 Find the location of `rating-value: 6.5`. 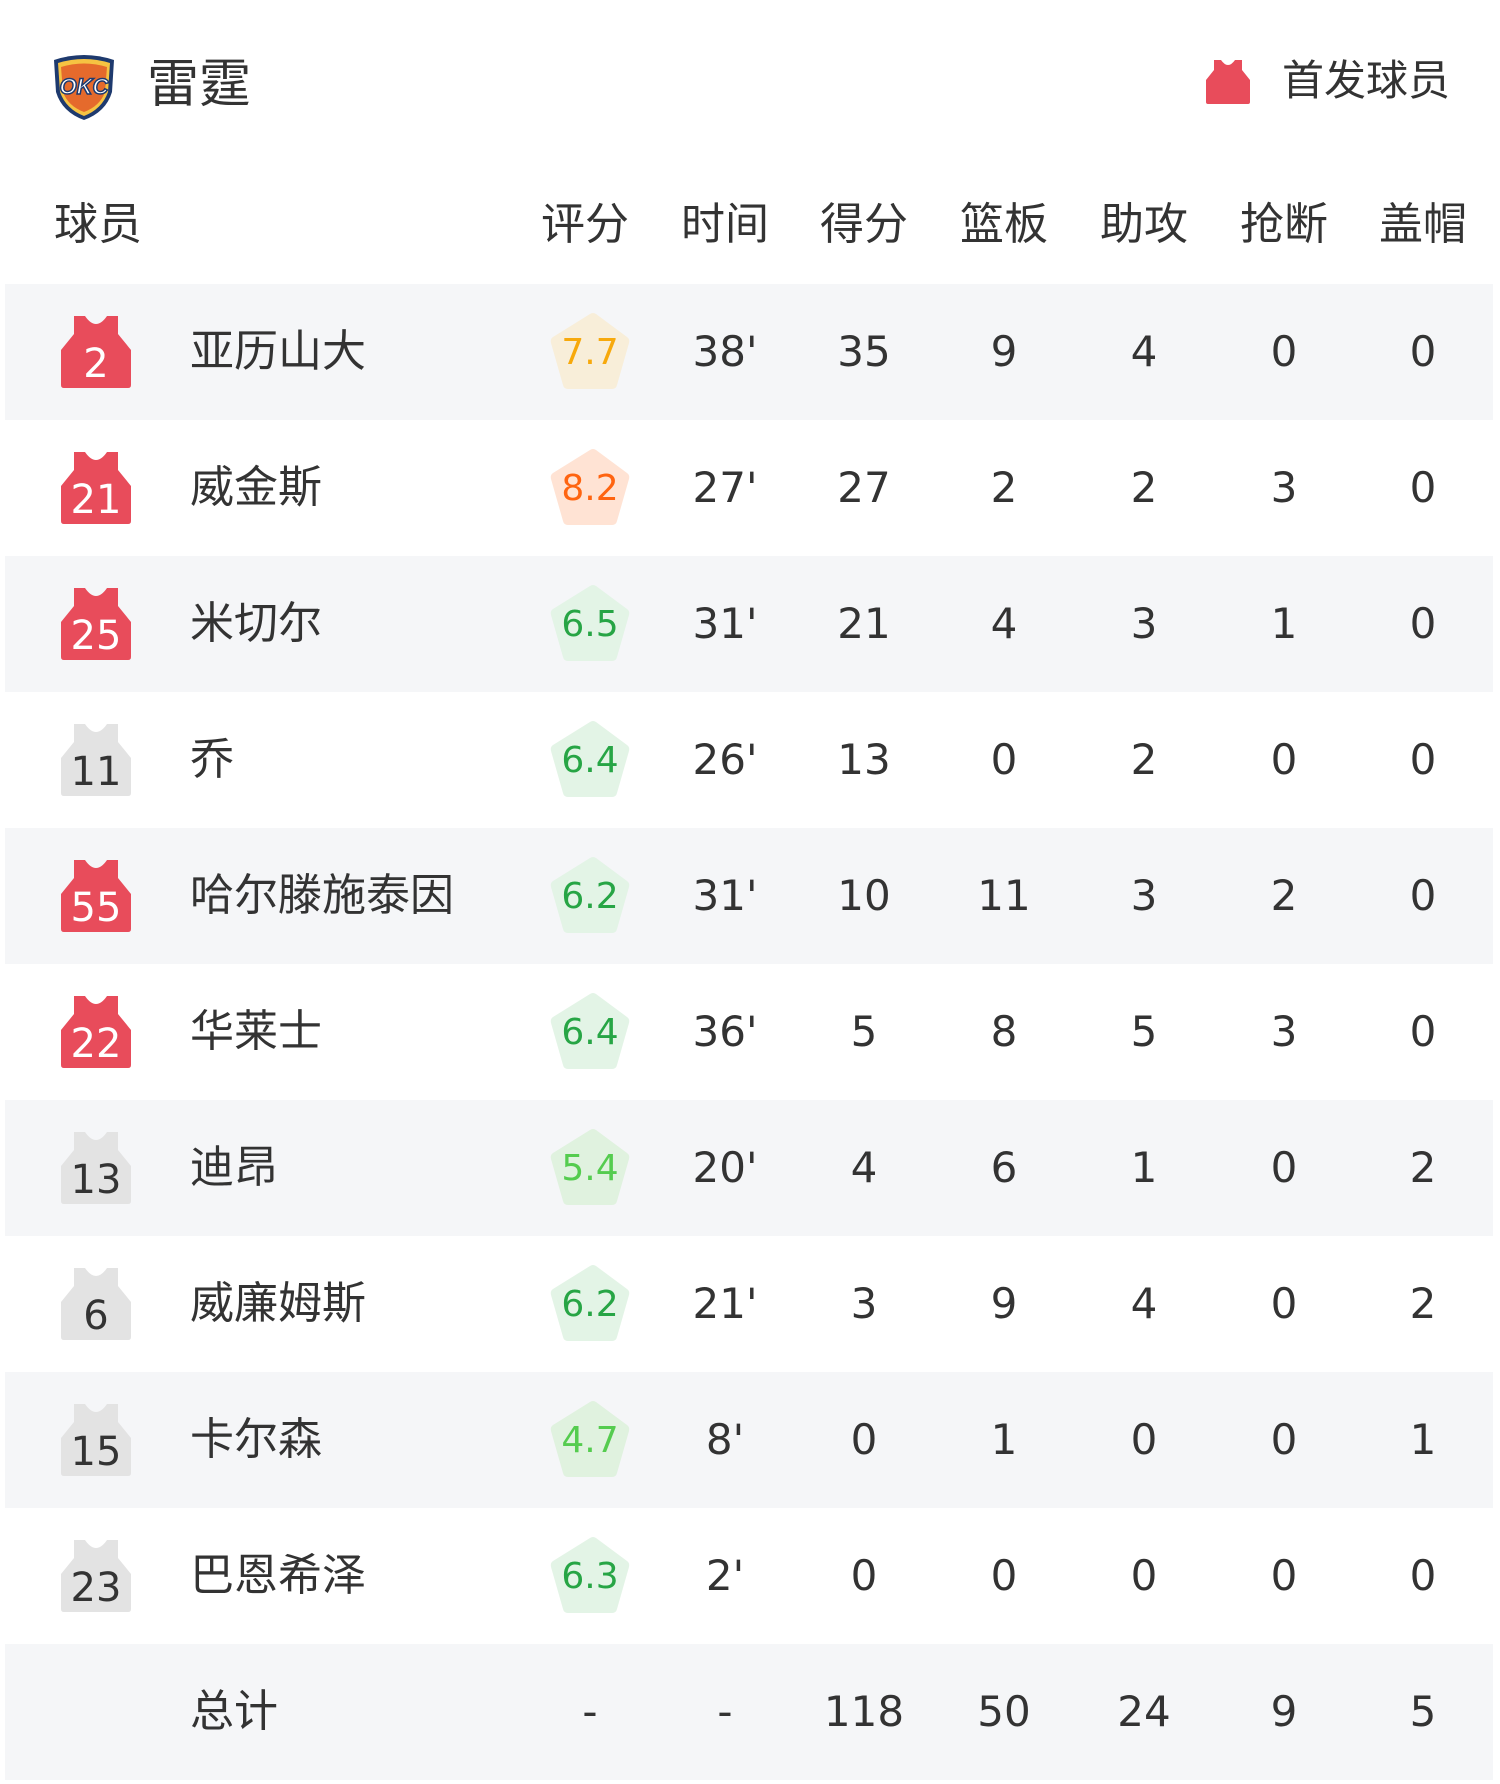

rating-value: 6.5 is located at coordinates (590, 624).